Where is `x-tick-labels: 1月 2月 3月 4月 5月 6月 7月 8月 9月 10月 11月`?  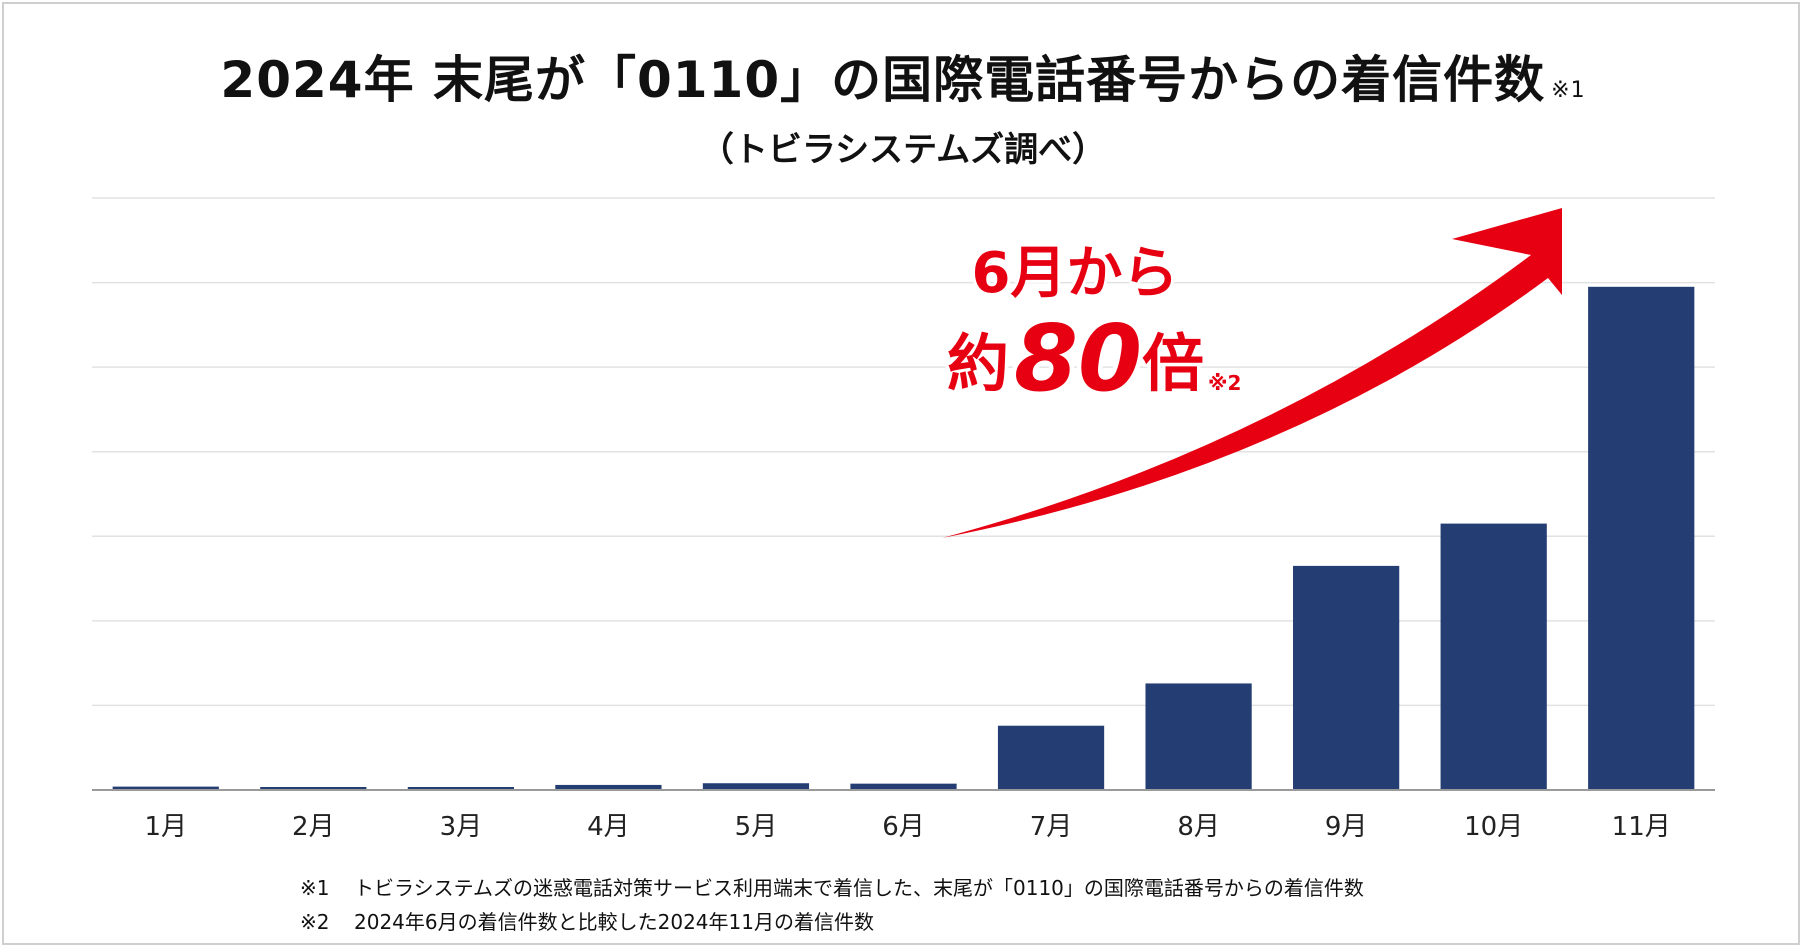
x-tick-labels: 1月 2月 3月 4月 5月 6月 7月 8月 9月 10月 11月 is located at coordinates (907, 827).